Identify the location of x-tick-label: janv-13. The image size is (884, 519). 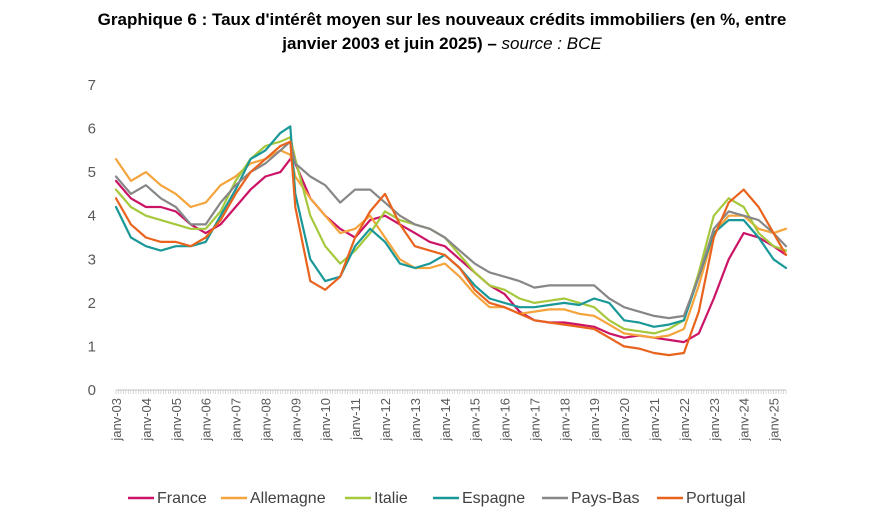
(415, 420).